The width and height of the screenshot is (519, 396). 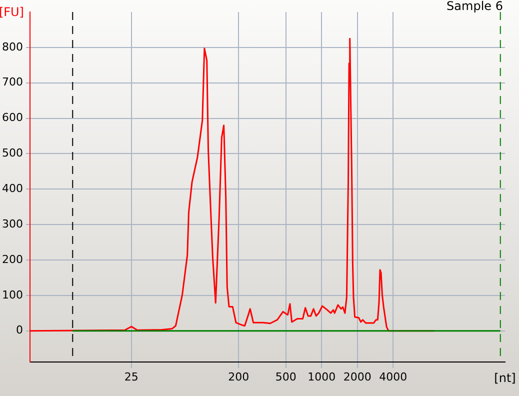 I want to click on y-tick-label: 100, so click(x=12, y=295).